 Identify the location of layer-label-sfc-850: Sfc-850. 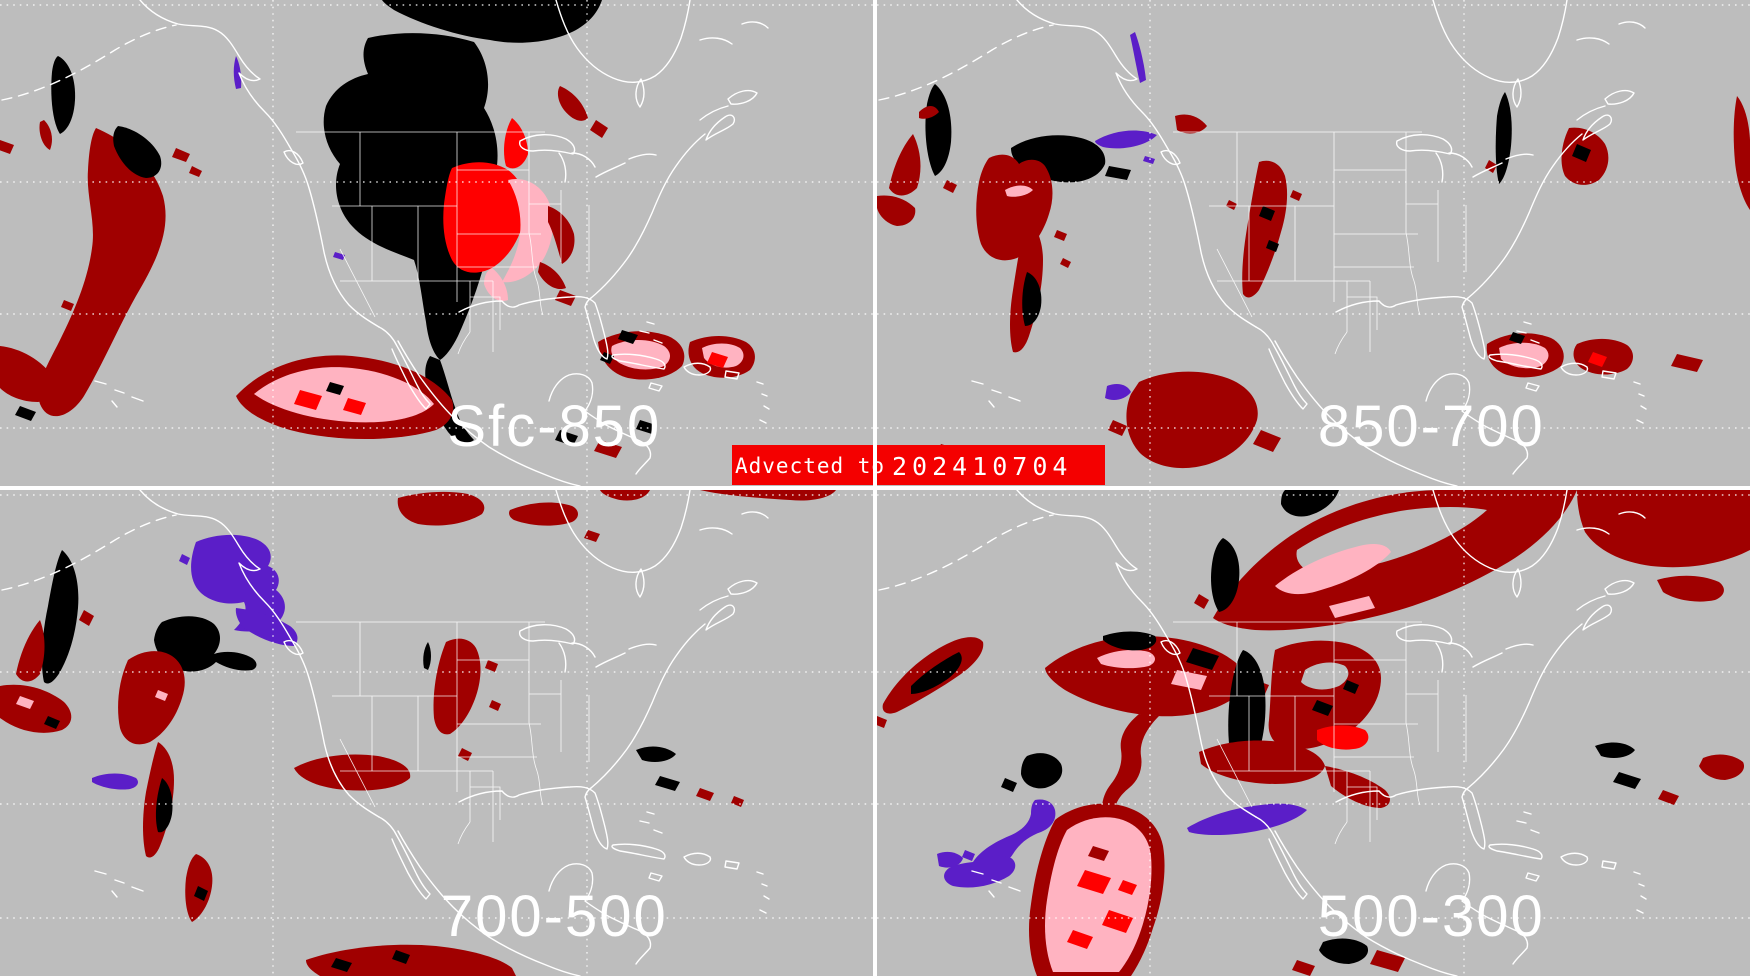
(554, 426).